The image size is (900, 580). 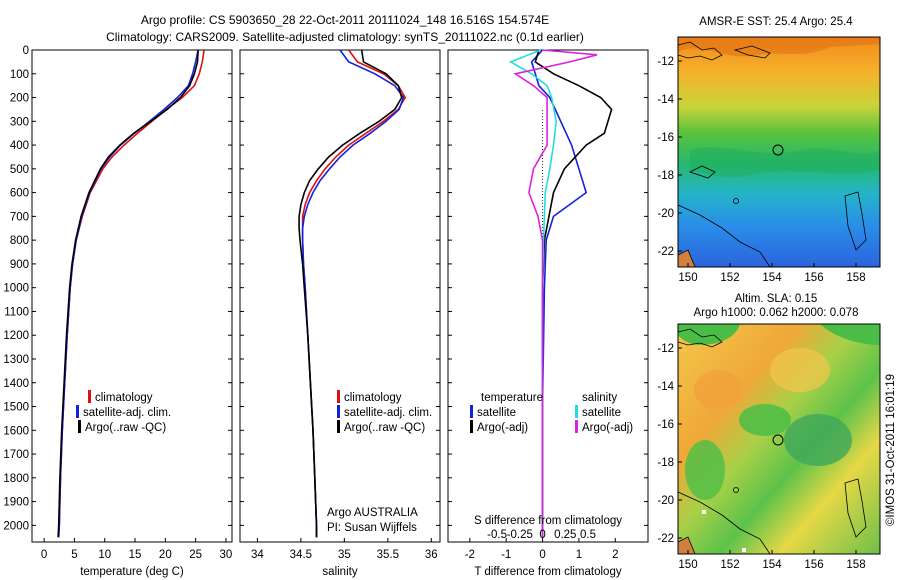 I want to click on difference-xlabel2: S difference from climatology, so click(x=548, y=521).